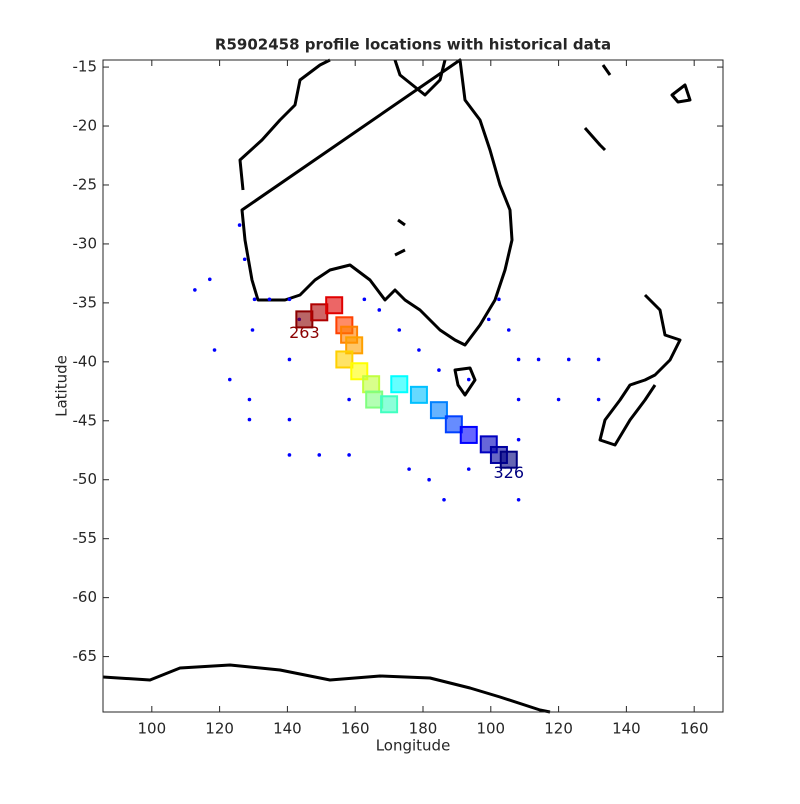  What do you see at coordinates (508, 472) in the screenshot?
I see `profile-label: 326` at bounding box center [508, 472].